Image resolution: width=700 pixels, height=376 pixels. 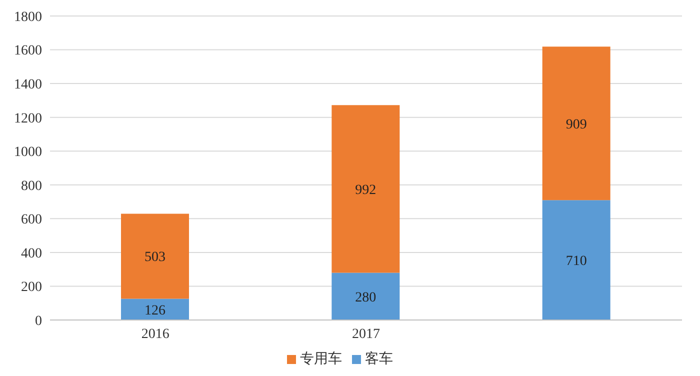 I want to click on legend-label: 专用车, so click(x=321, y=359).